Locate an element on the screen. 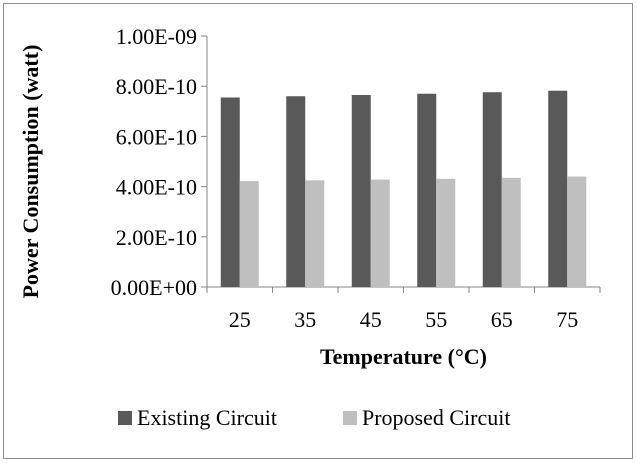 Image resolution: width=637 pixels, height=463 pixels. x-tick-label: 35 is located at coordinates (305, 319).